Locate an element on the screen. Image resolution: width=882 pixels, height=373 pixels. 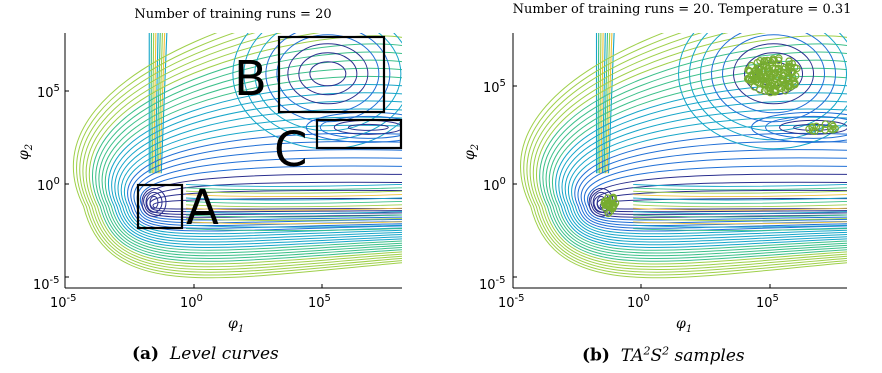
region-box-a is located at coordinates (160, 206).